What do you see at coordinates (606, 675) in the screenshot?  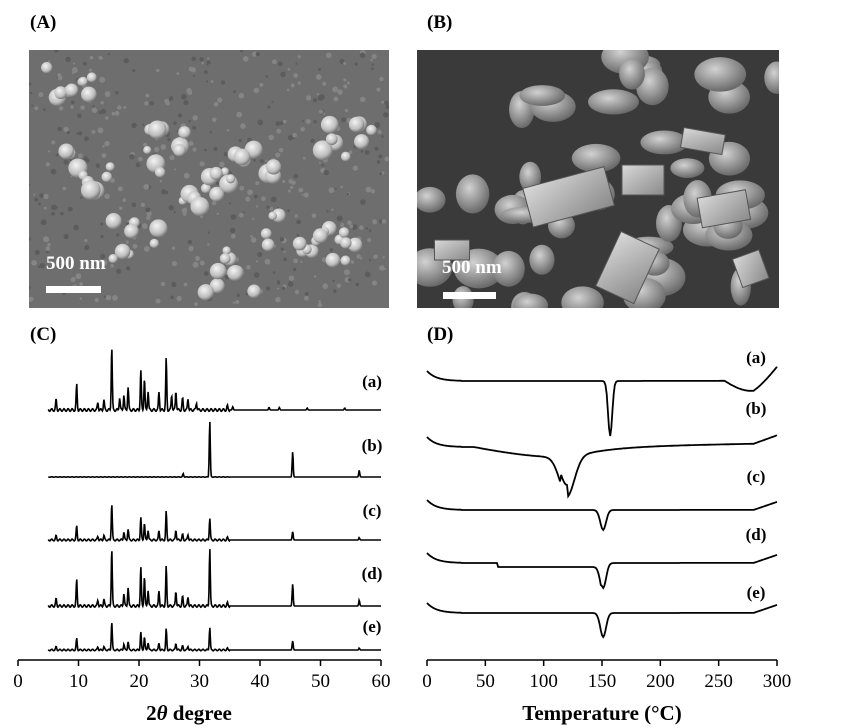 I see `dsc-x-axis: 0 50 100 150 200 250 300` at bounding box center [606, 675].